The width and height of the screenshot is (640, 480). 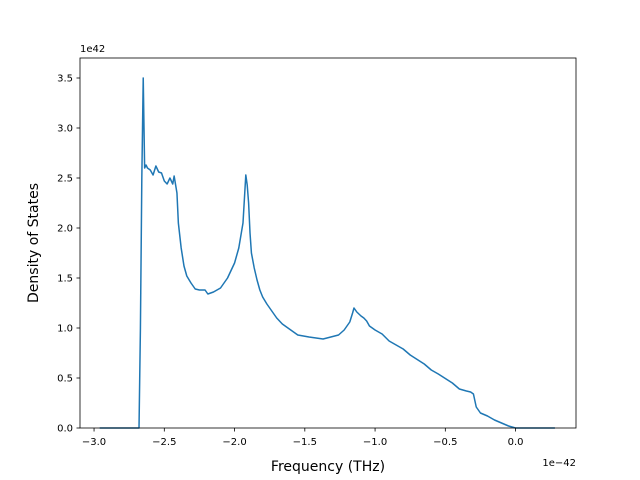 I want to click on y-tick-label: 2.0, so click(x=65, y=229).